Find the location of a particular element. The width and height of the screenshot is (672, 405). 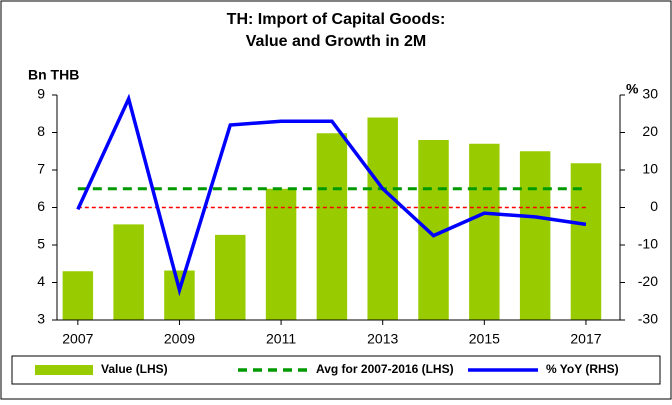

y2-tick-label: 0 is located at coordinates (654, 206).